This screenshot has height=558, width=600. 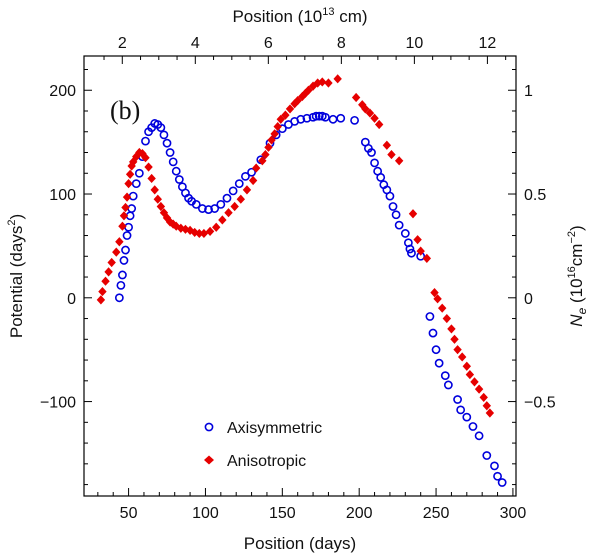 What do you see at coordinates (513, 513) in the screenshot?
I see `x-tick-label: 300` at bounding box center [513, 513].